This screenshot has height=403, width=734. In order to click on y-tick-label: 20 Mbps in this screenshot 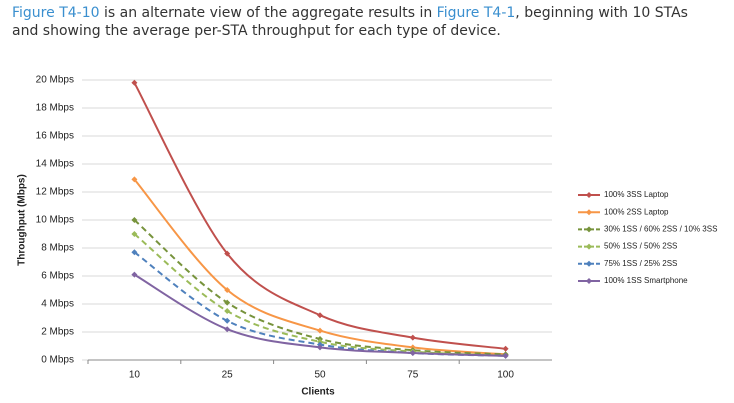, I will do `click(55, 80)`.